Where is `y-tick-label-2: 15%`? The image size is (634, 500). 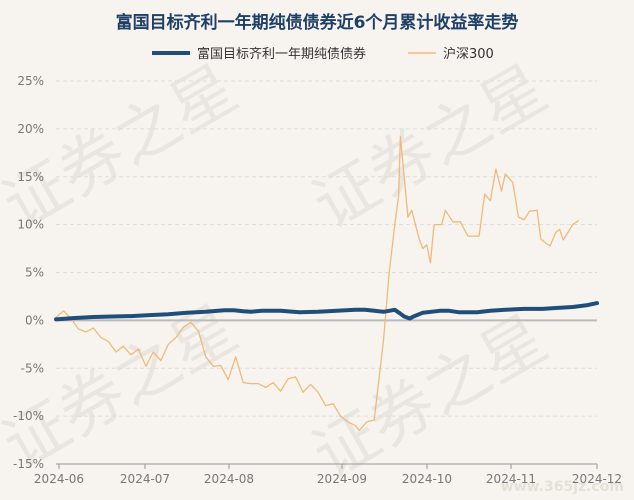 y-tick-label-2: 15% is located at coordinates (30, 177).